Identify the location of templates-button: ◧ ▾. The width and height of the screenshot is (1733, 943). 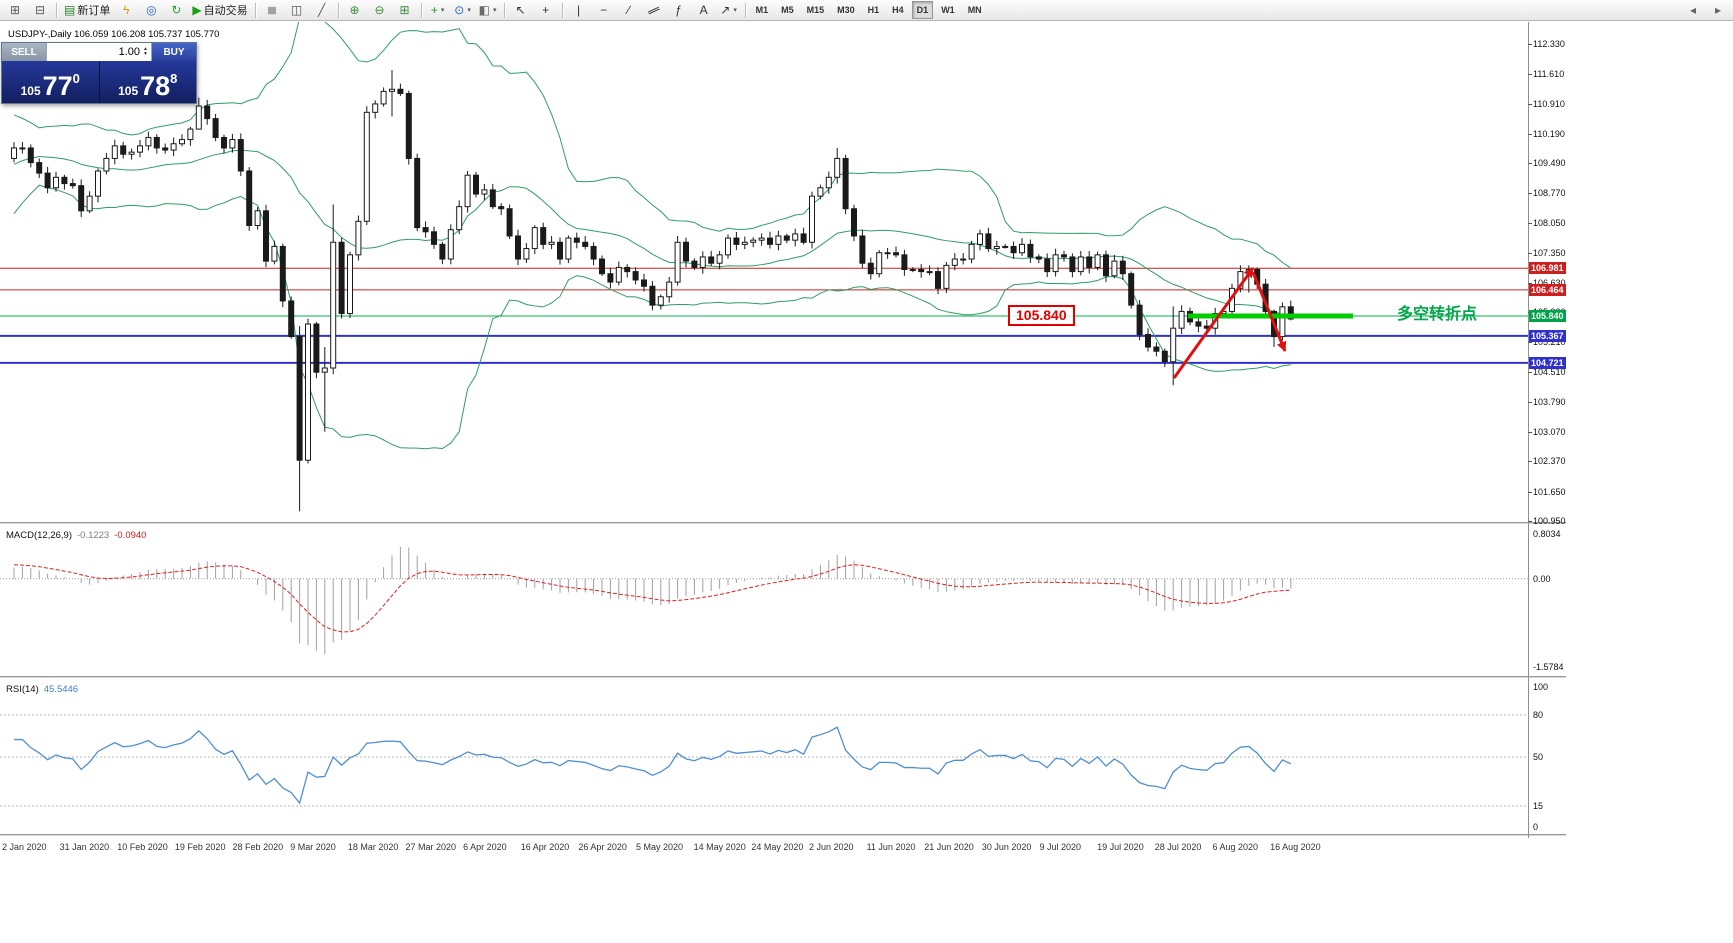
(488, 10).